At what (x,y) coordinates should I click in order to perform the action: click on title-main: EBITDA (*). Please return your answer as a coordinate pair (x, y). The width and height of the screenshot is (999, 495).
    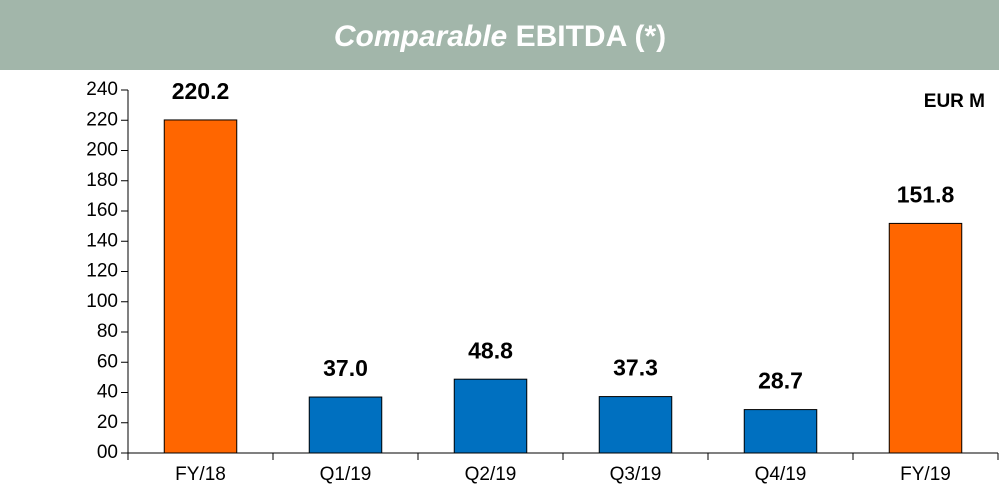
    Looking at the image, I should click on (591, 36).